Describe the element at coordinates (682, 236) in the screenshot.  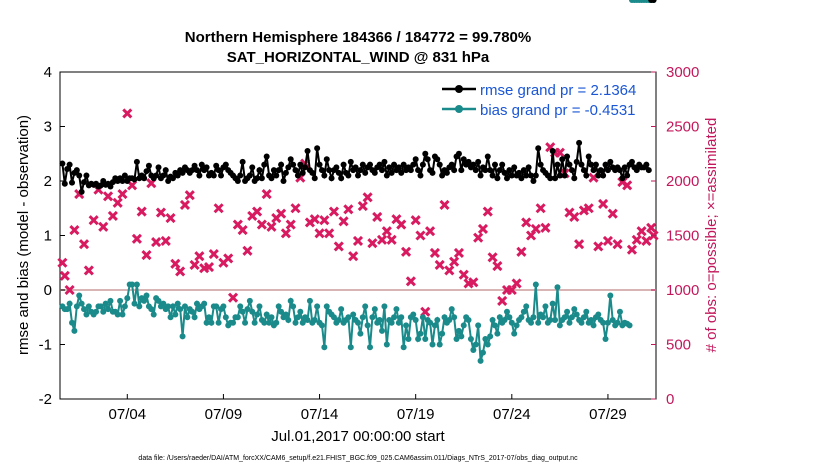
I see `y2-tick-label: 1500` at that location.